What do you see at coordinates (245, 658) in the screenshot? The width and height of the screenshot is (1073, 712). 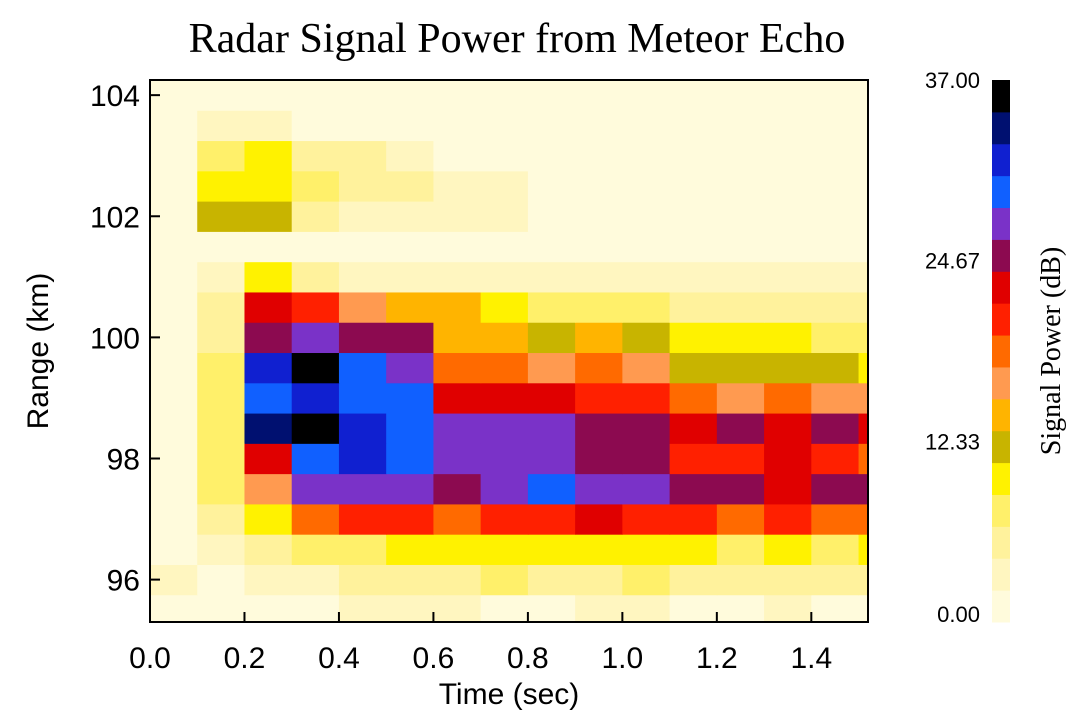 I see `x-tick-label: 0.2` at bounding box center [245, 658].